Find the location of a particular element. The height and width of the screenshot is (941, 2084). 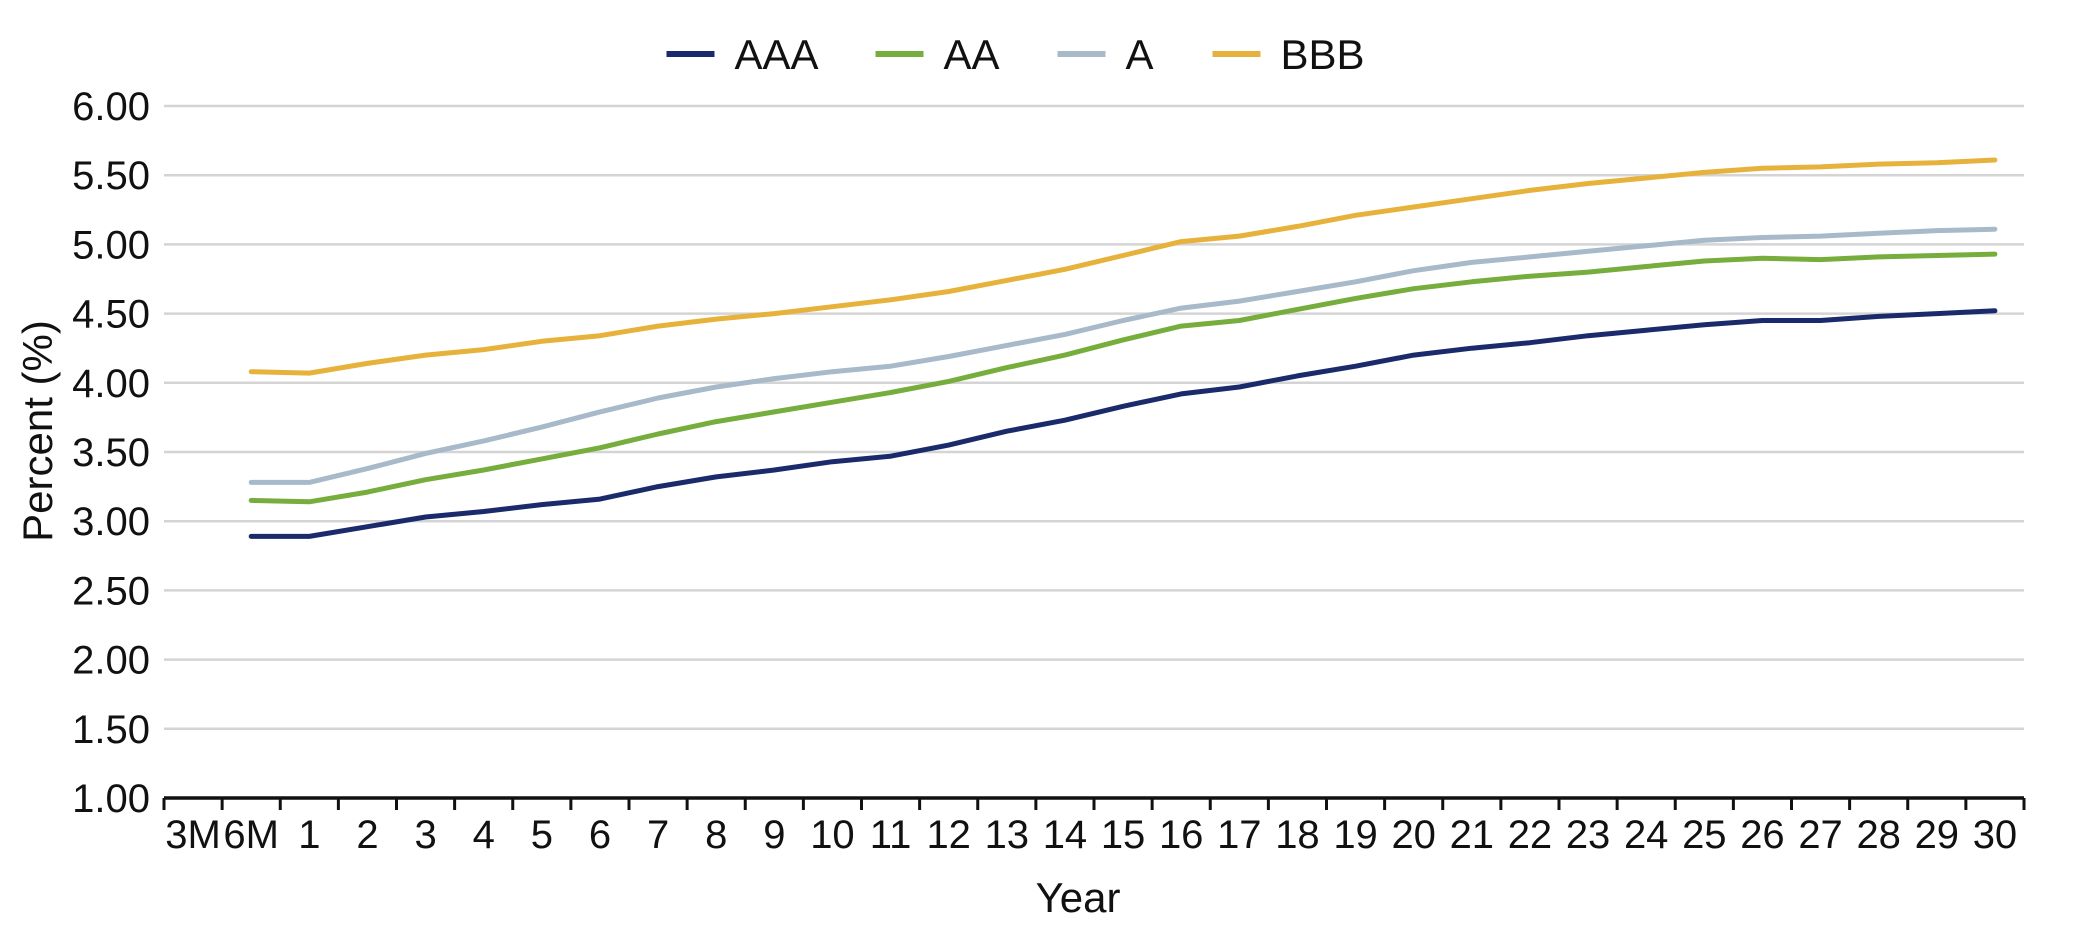

x-tick-label: 28 is located at coordinates (1878, 835).